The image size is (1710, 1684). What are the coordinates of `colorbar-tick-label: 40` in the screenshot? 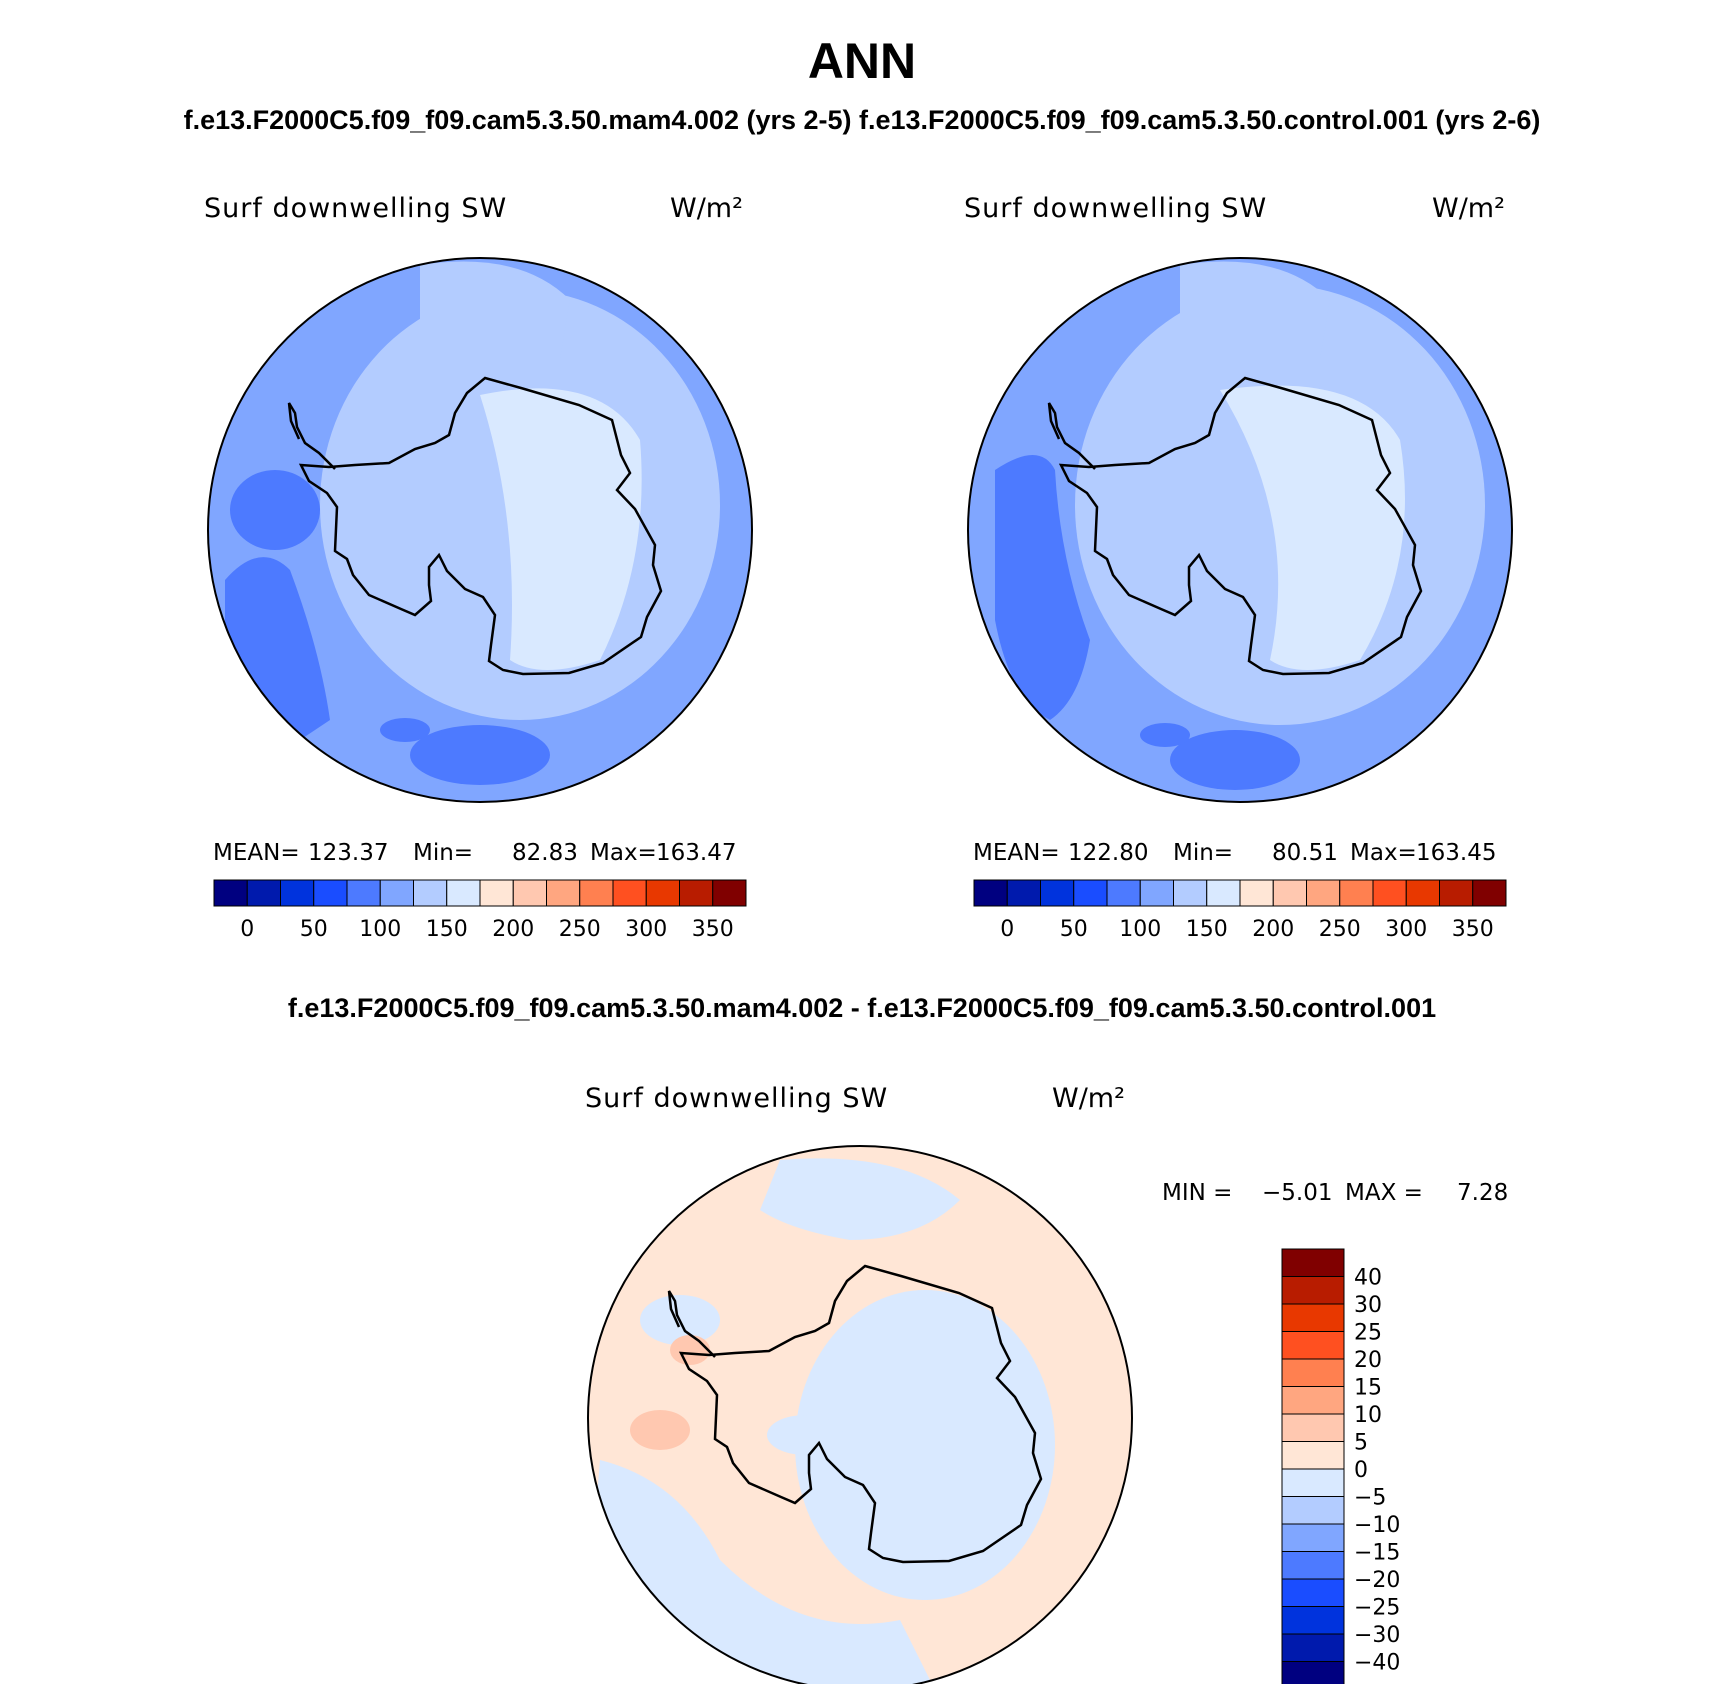 It's located at (1368, 1278).